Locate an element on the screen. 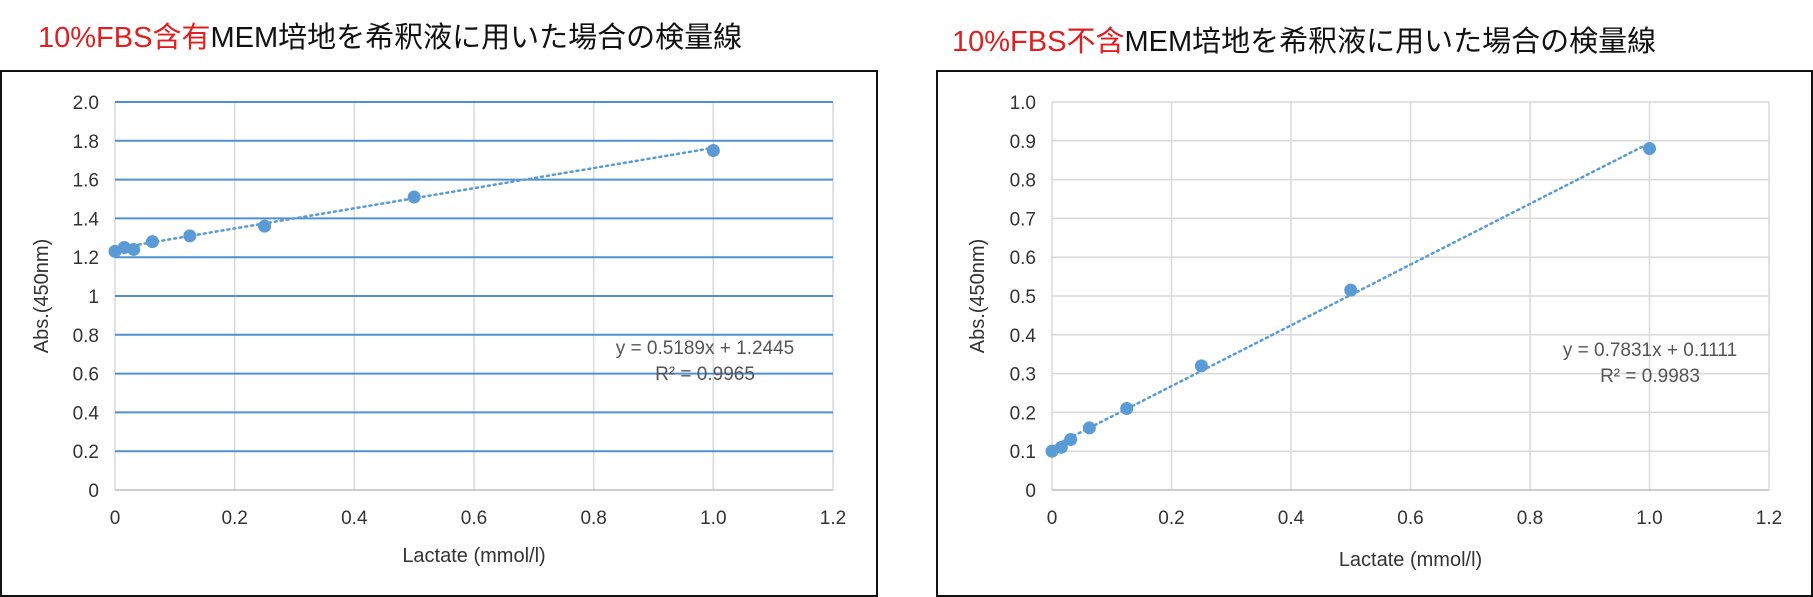  y-tick-label: 0.9 is located at coordinates (1023, 142).